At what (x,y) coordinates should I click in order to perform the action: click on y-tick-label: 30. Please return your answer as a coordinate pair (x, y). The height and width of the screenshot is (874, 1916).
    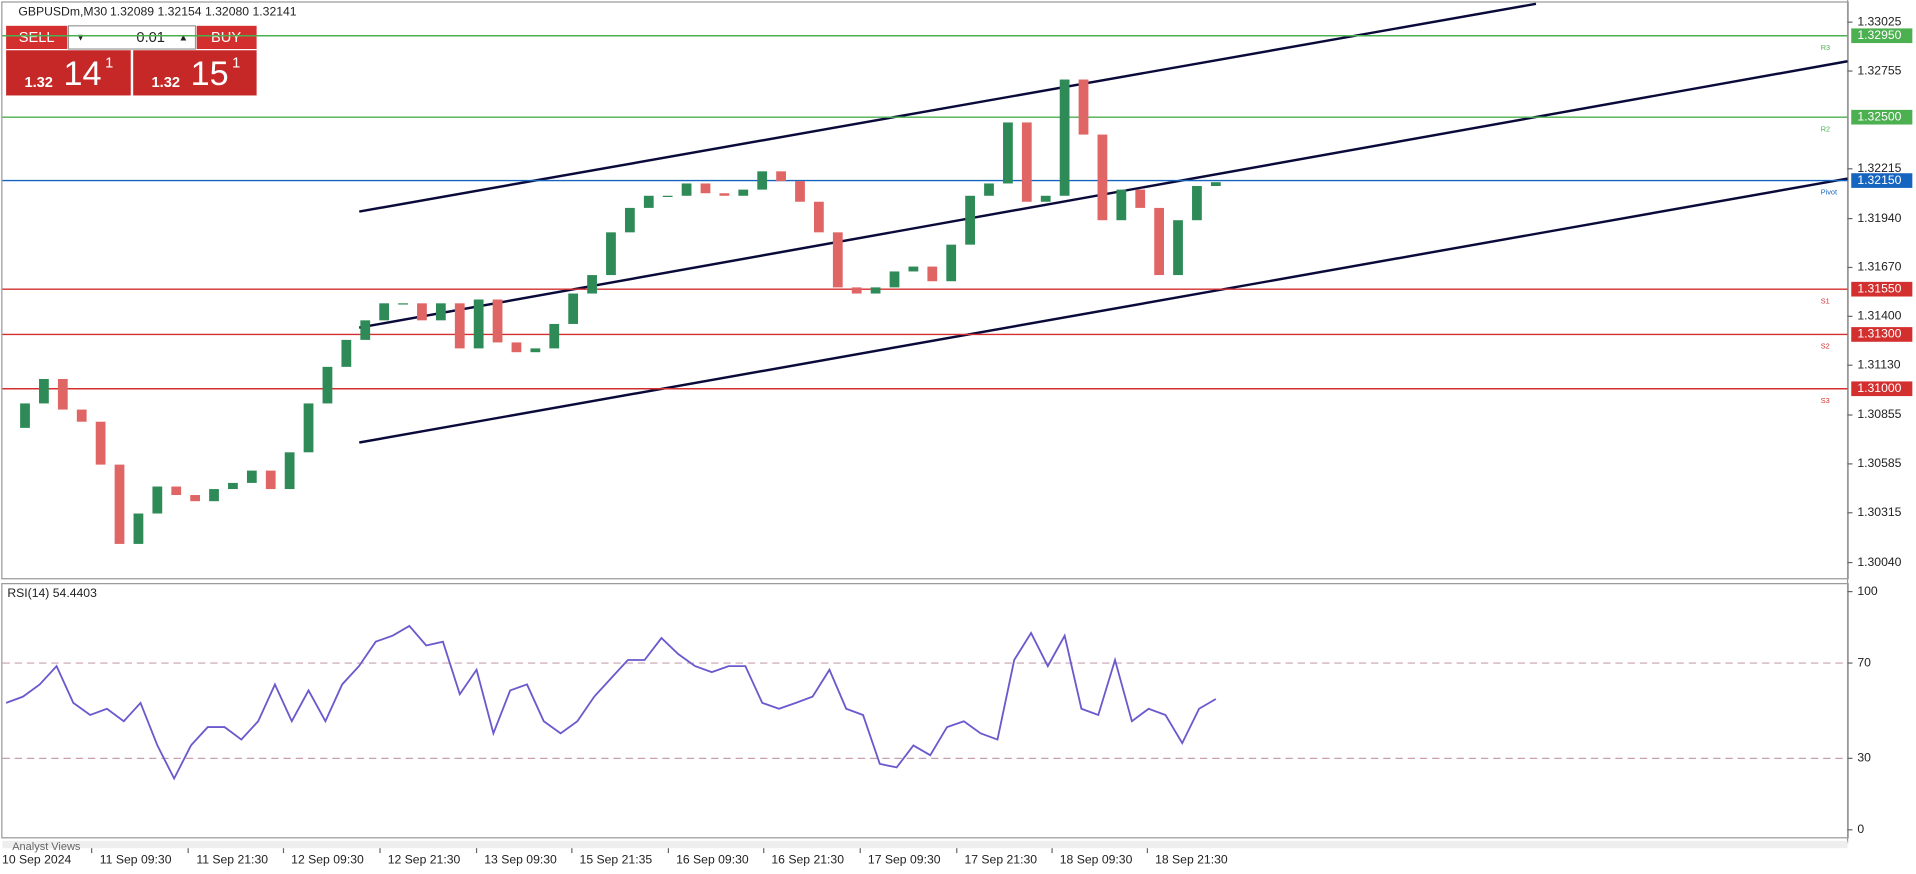
    Looking at the image, I should click on (1864, 758).